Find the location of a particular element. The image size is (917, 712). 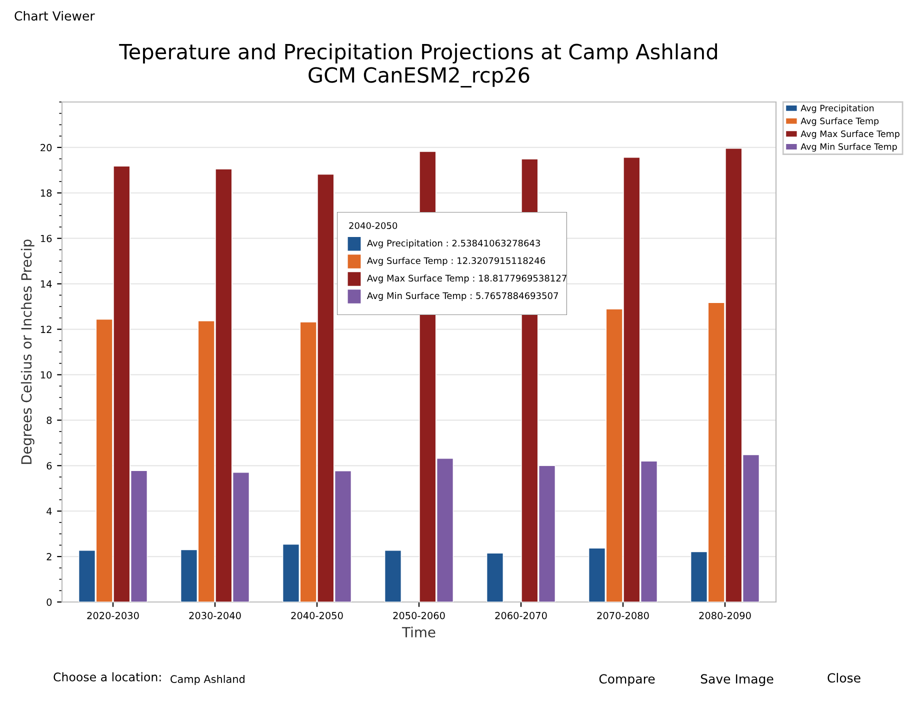

y-tick-label: 10 is located at coordinates (46, 375).